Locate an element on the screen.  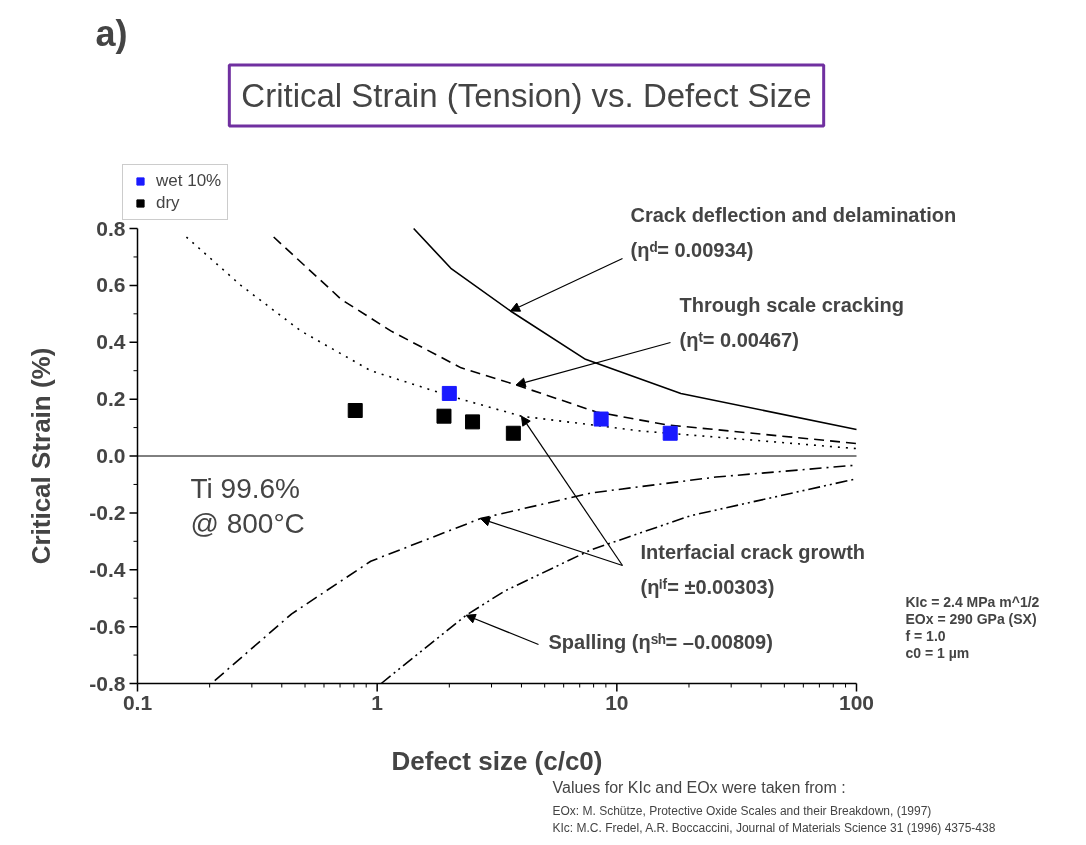
x-tick-label: 10 is located at coordinates (617, 702).